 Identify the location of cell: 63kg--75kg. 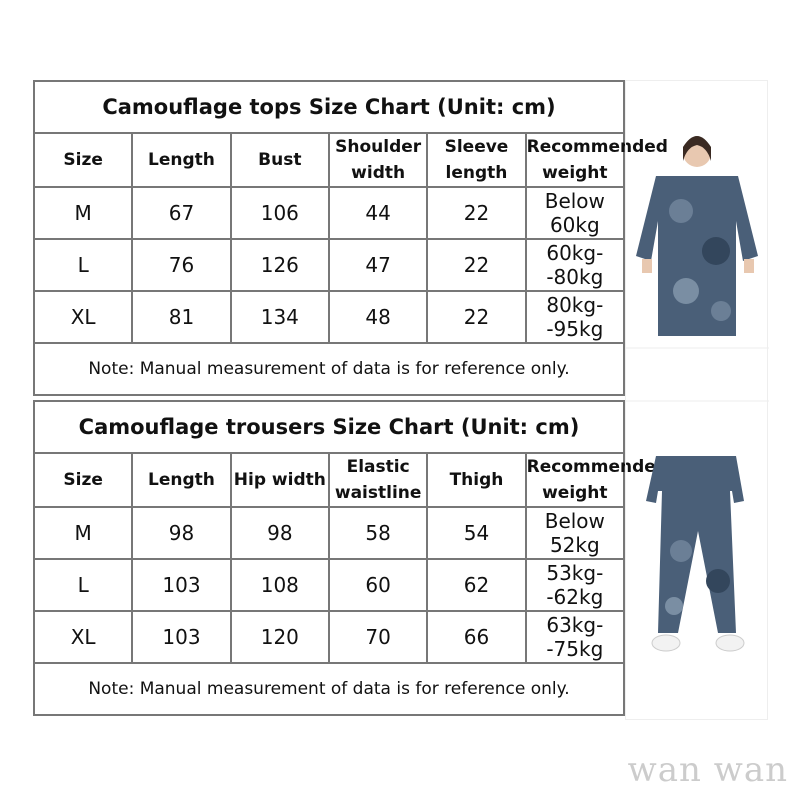
(575, 637).